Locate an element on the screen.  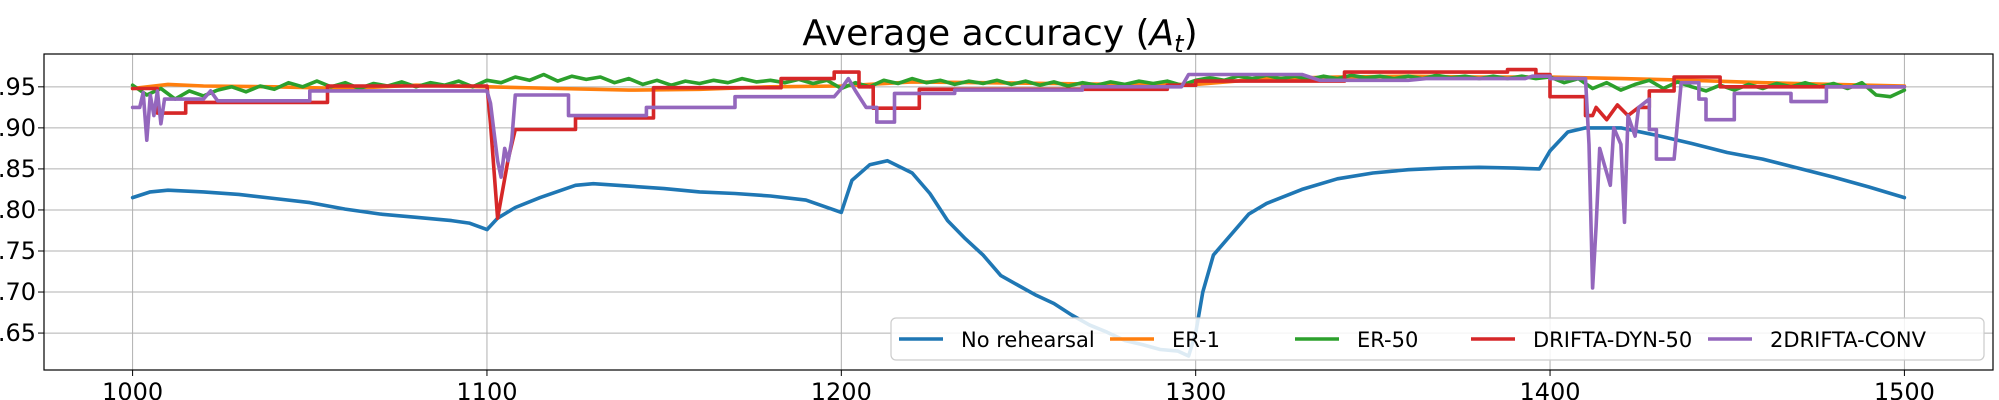
legend-label-er-1: ER-1 is located at coordinates (1196, 340).